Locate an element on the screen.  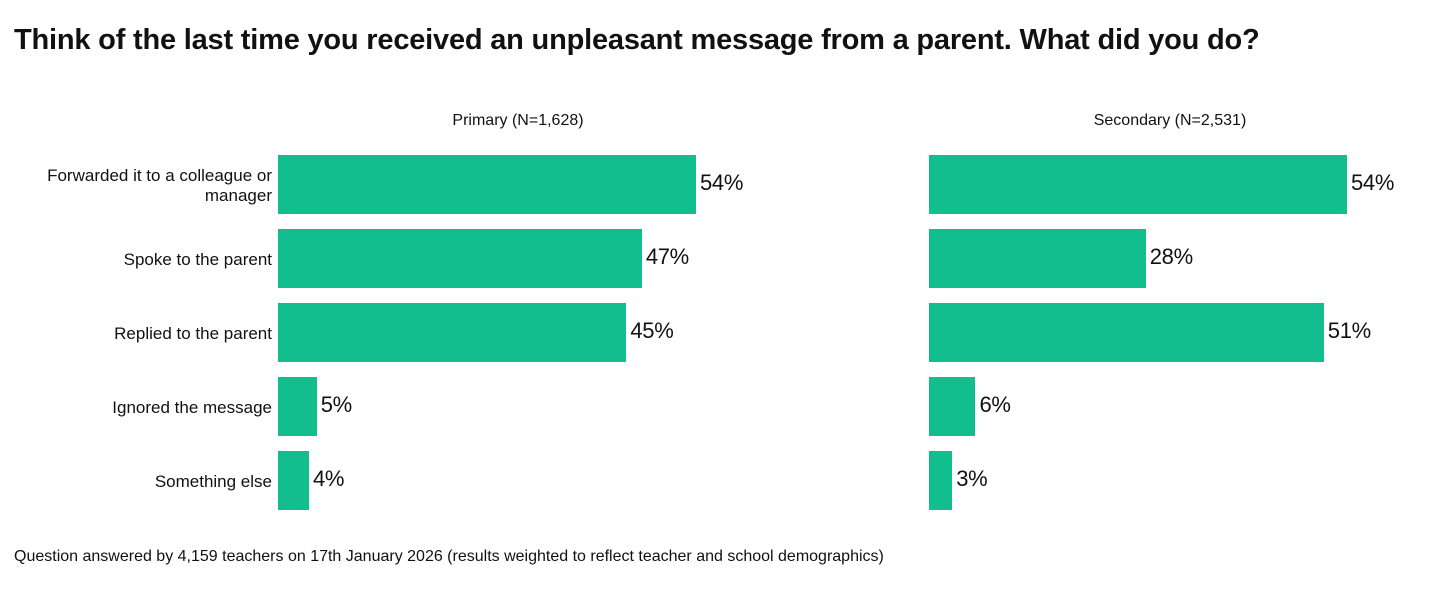
category-label: Ignored the message is located at coordinates (192, 407).